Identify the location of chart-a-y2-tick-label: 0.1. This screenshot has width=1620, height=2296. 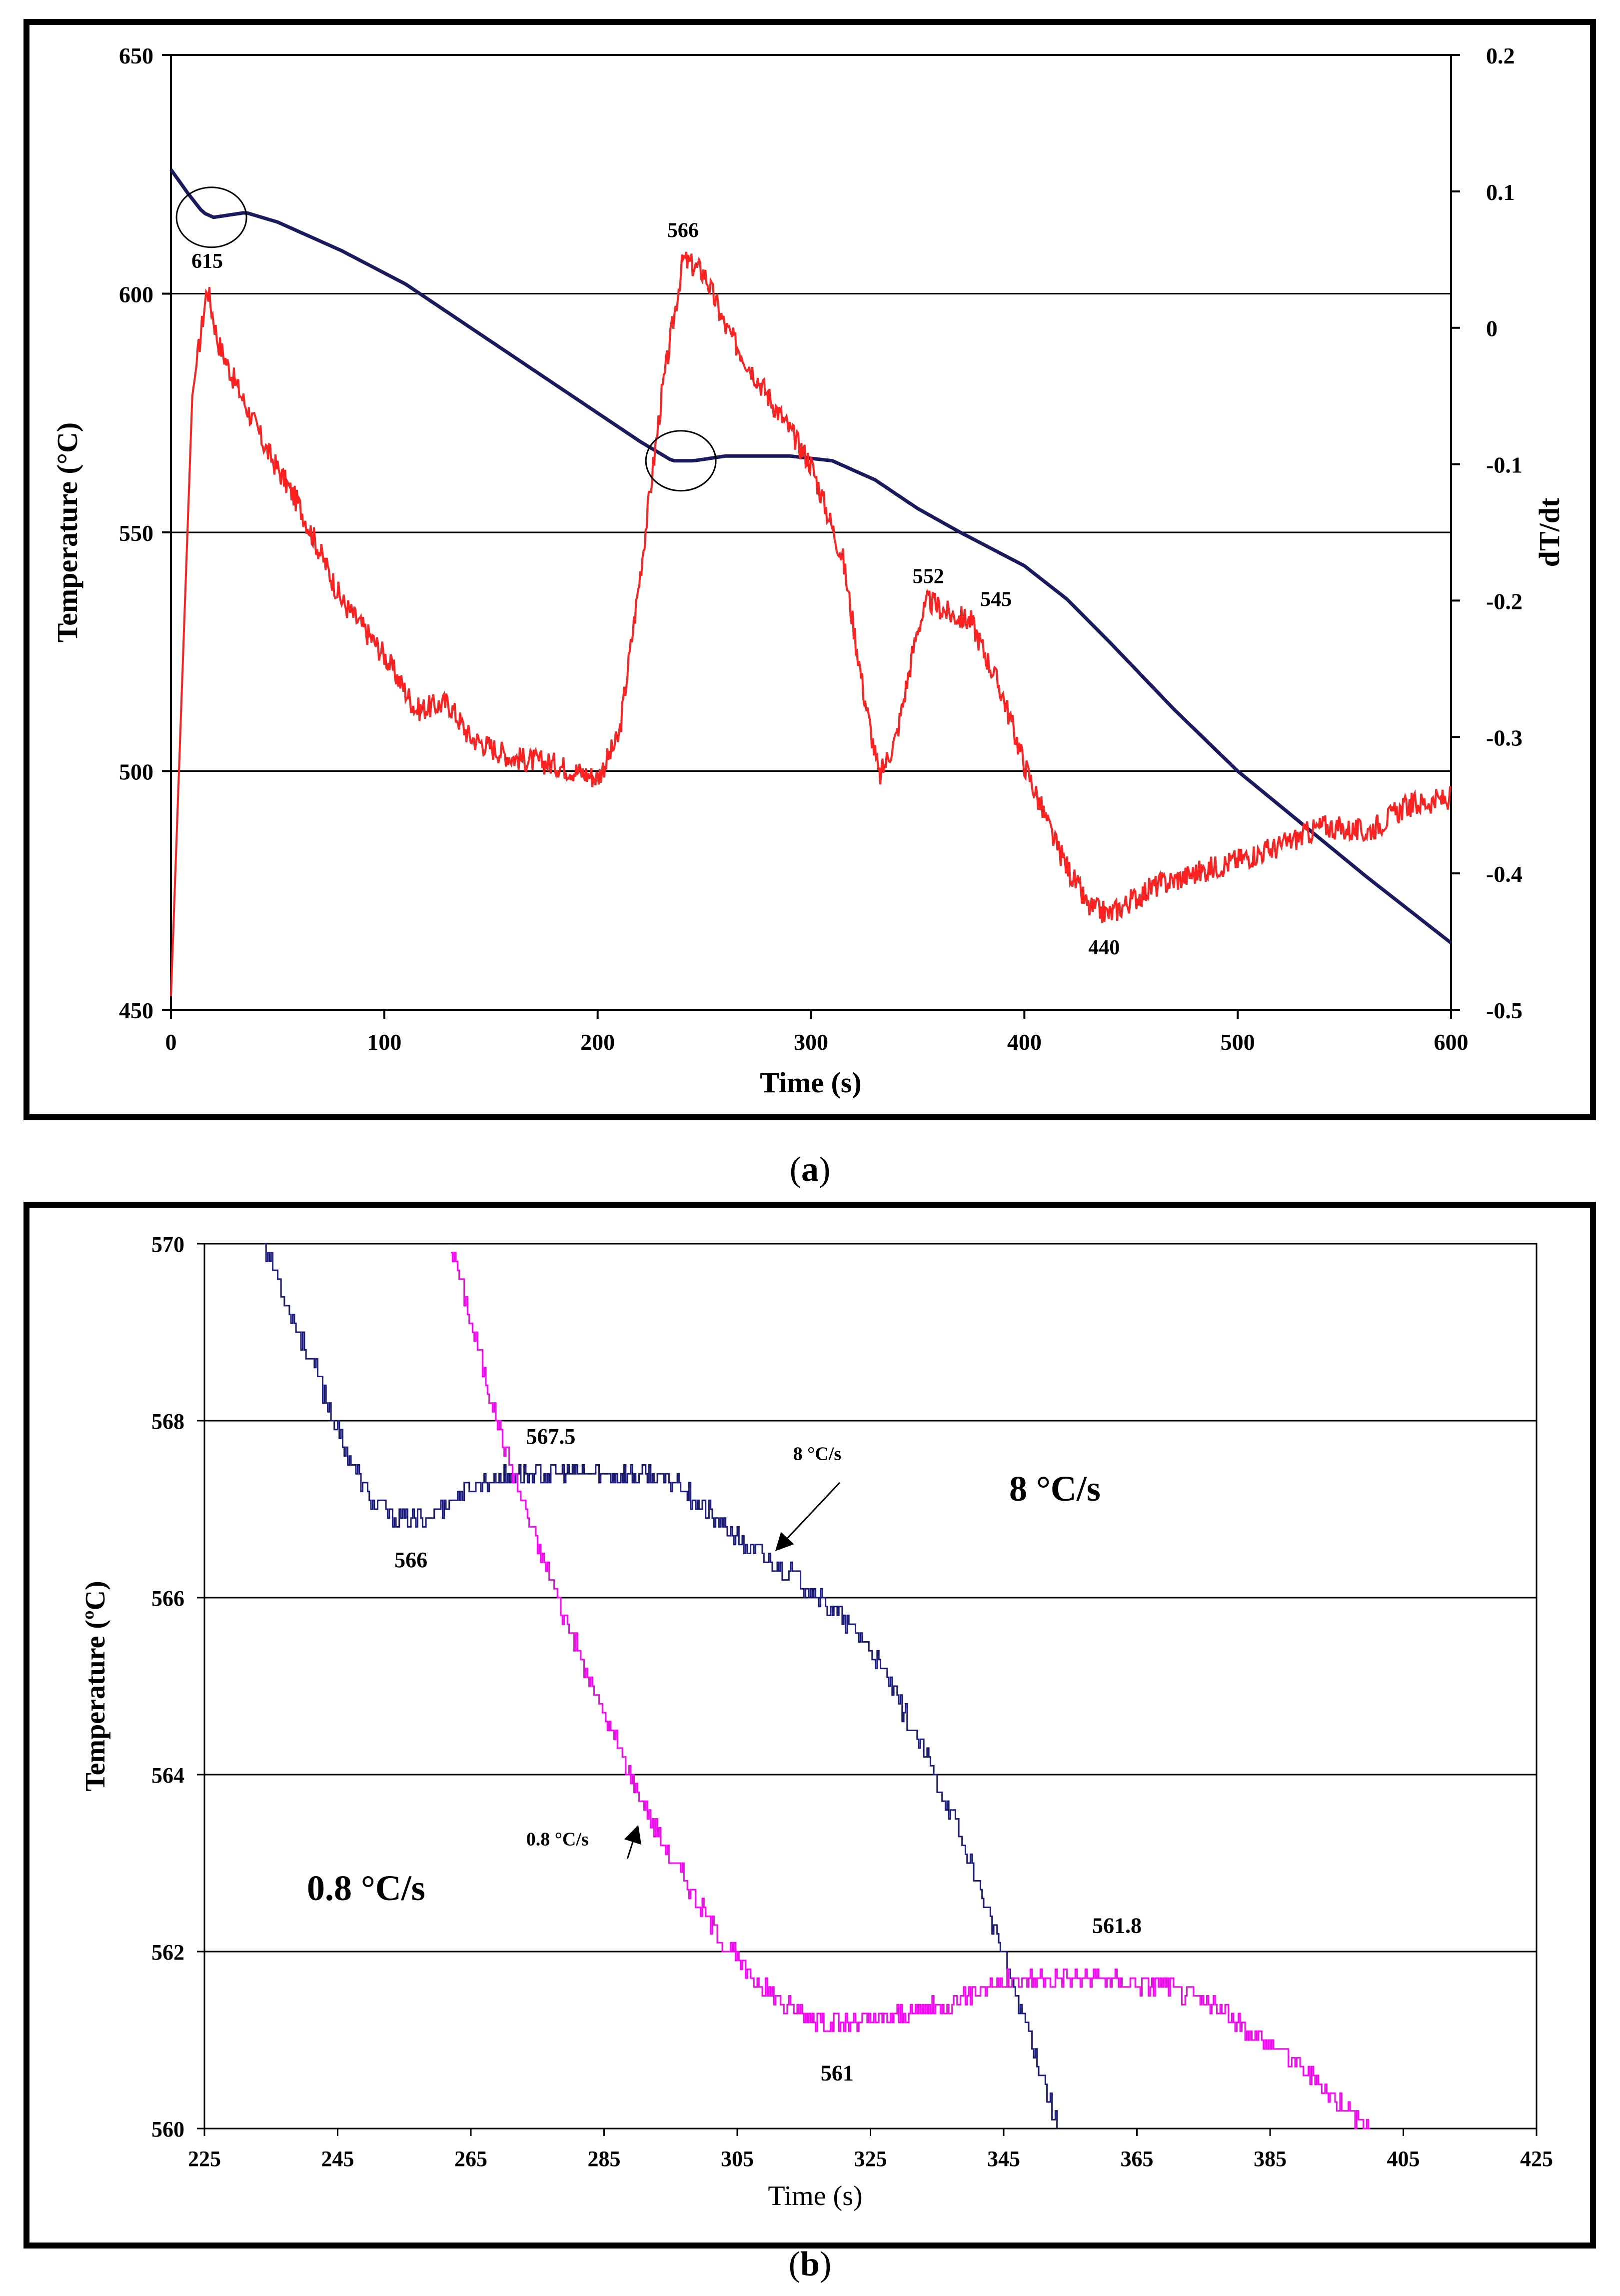
(1500, 192).